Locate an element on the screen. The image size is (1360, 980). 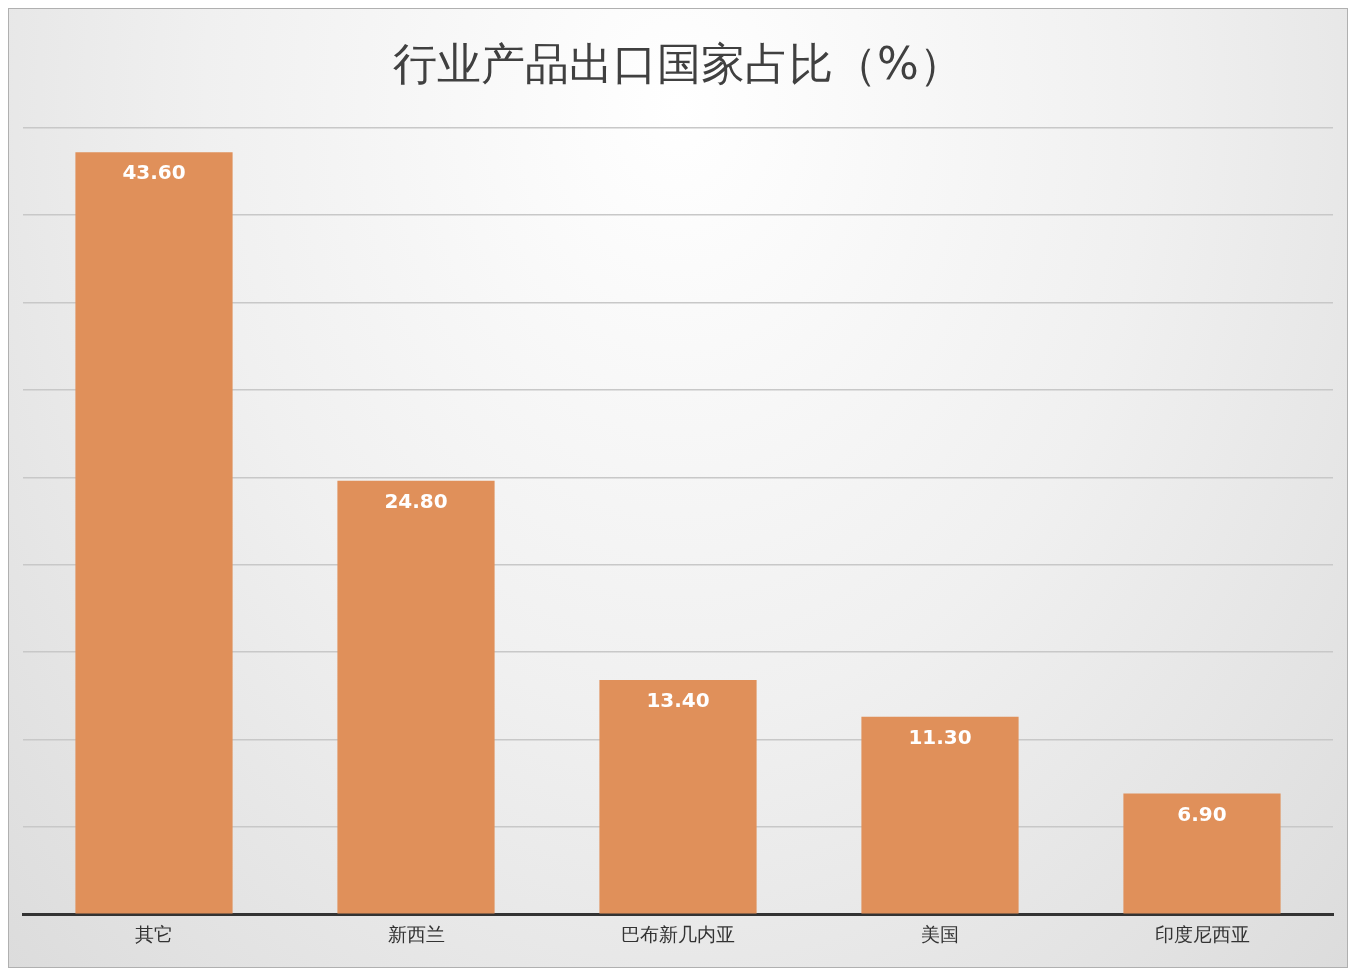
data-label: 6.90 is located at coordinates (1202, 813).